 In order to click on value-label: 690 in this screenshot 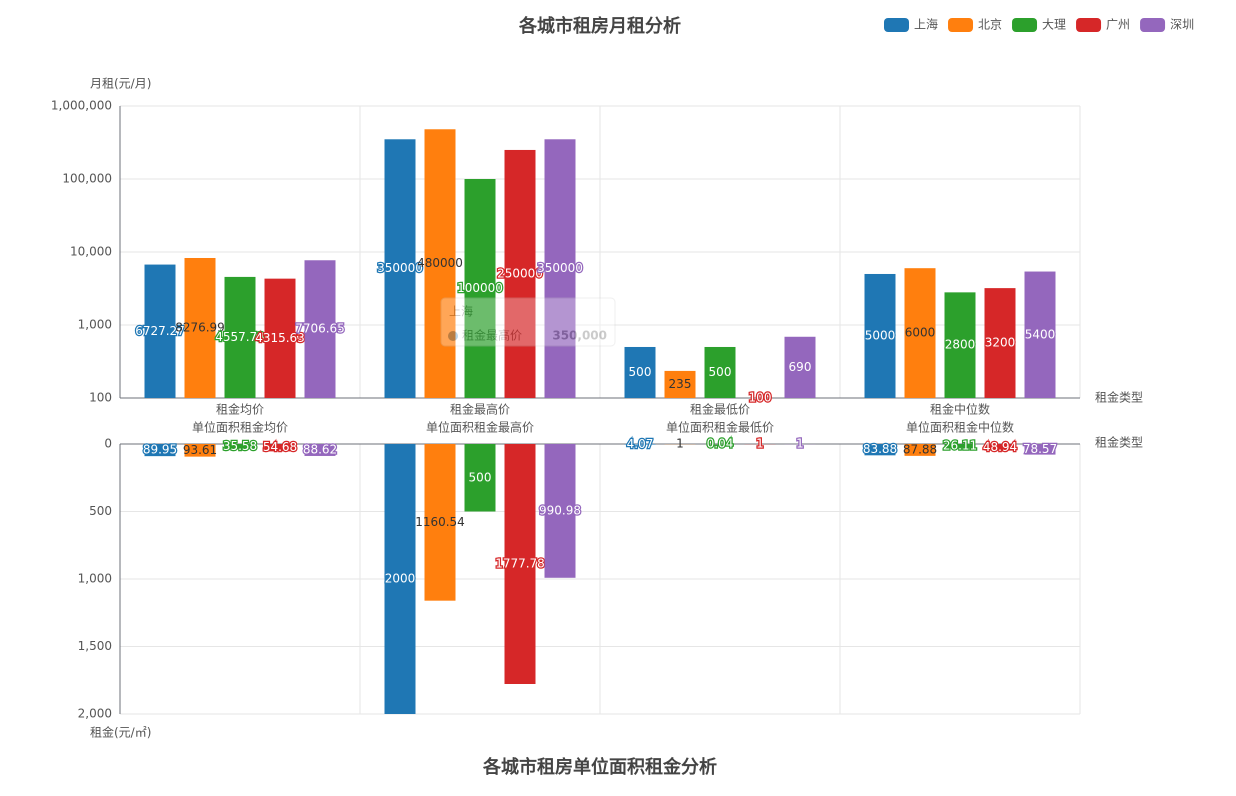, I will do `click(800, 367)`.